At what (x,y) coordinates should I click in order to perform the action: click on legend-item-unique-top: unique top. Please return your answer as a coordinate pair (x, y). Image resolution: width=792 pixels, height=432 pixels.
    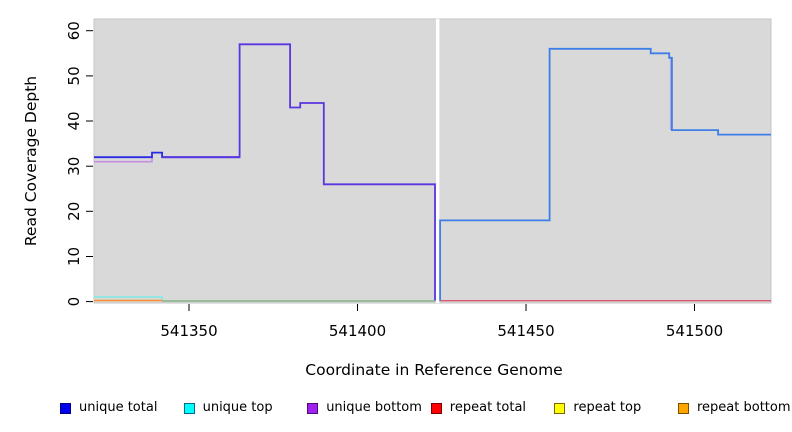
    Looking at the image, I should click on (228, 408).